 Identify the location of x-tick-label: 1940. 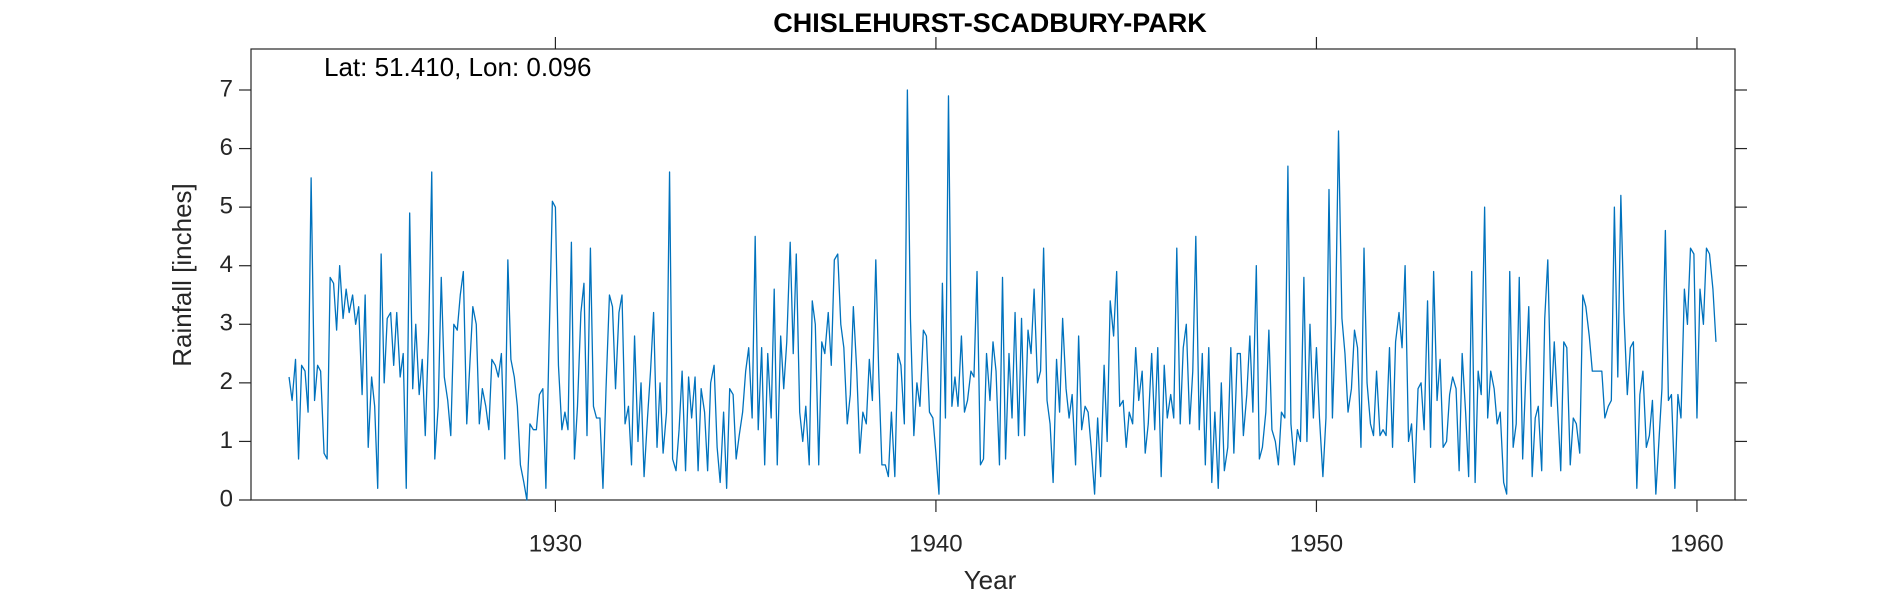
(935, 543).